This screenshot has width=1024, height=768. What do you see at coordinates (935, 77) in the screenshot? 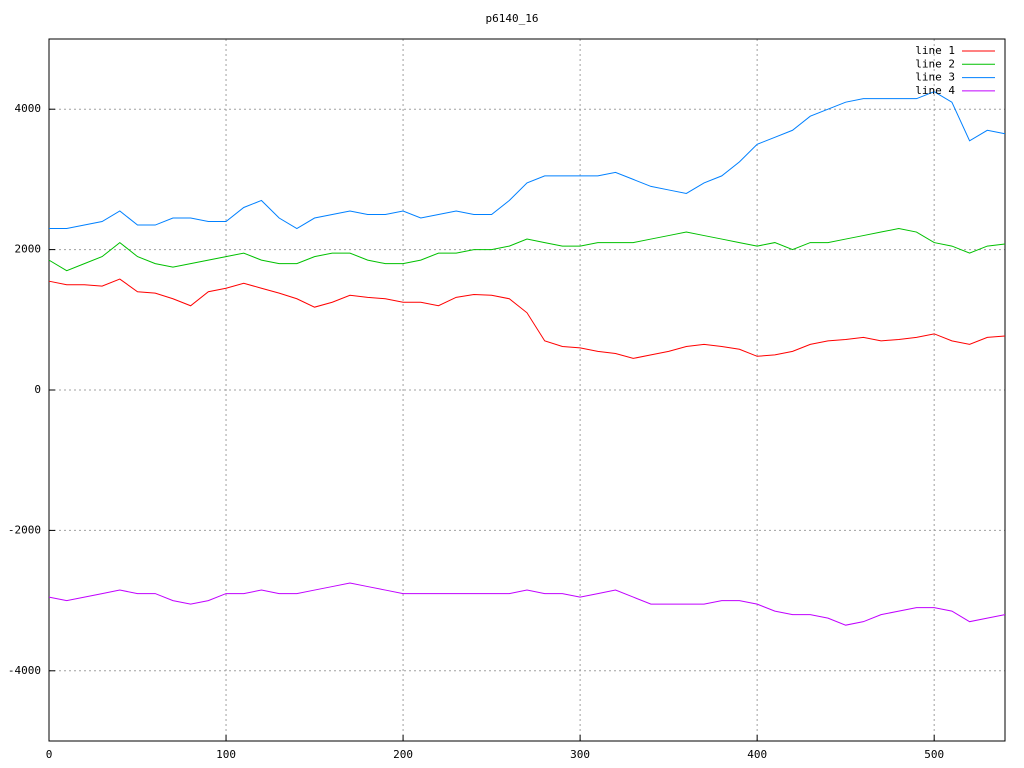
I see `legend-label: line 3` at bounding box center [935, 77].